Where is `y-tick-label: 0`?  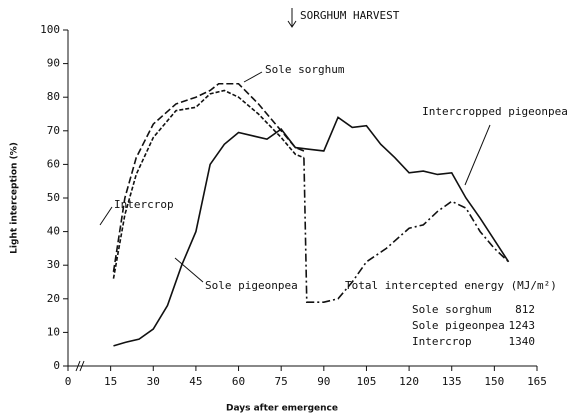
y-tick-label: 0 is located at coordinates (56, 365).